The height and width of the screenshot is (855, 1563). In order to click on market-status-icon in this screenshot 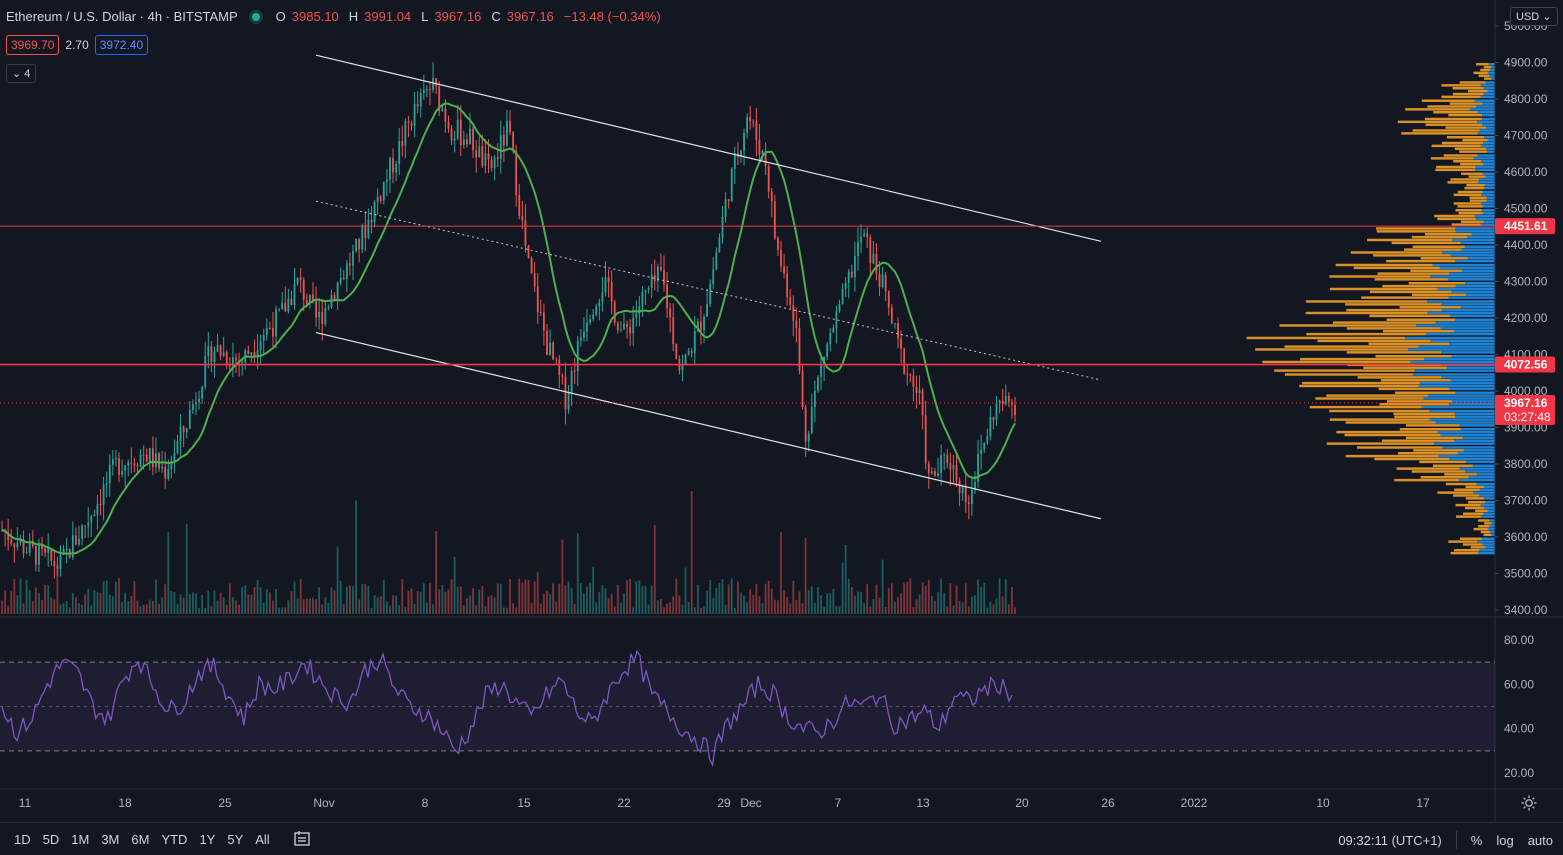, I will do `click(255, 16)`.